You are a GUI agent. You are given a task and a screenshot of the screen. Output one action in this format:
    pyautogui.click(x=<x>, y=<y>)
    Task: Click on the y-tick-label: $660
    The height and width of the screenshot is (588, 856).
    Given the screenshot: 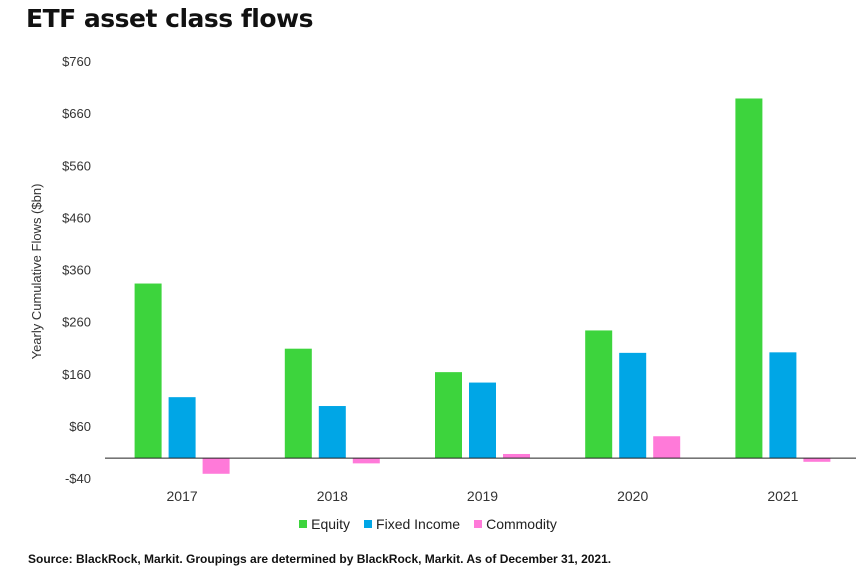 What is the action you would take?
    pyautogui.click(x=76, y=113)
    